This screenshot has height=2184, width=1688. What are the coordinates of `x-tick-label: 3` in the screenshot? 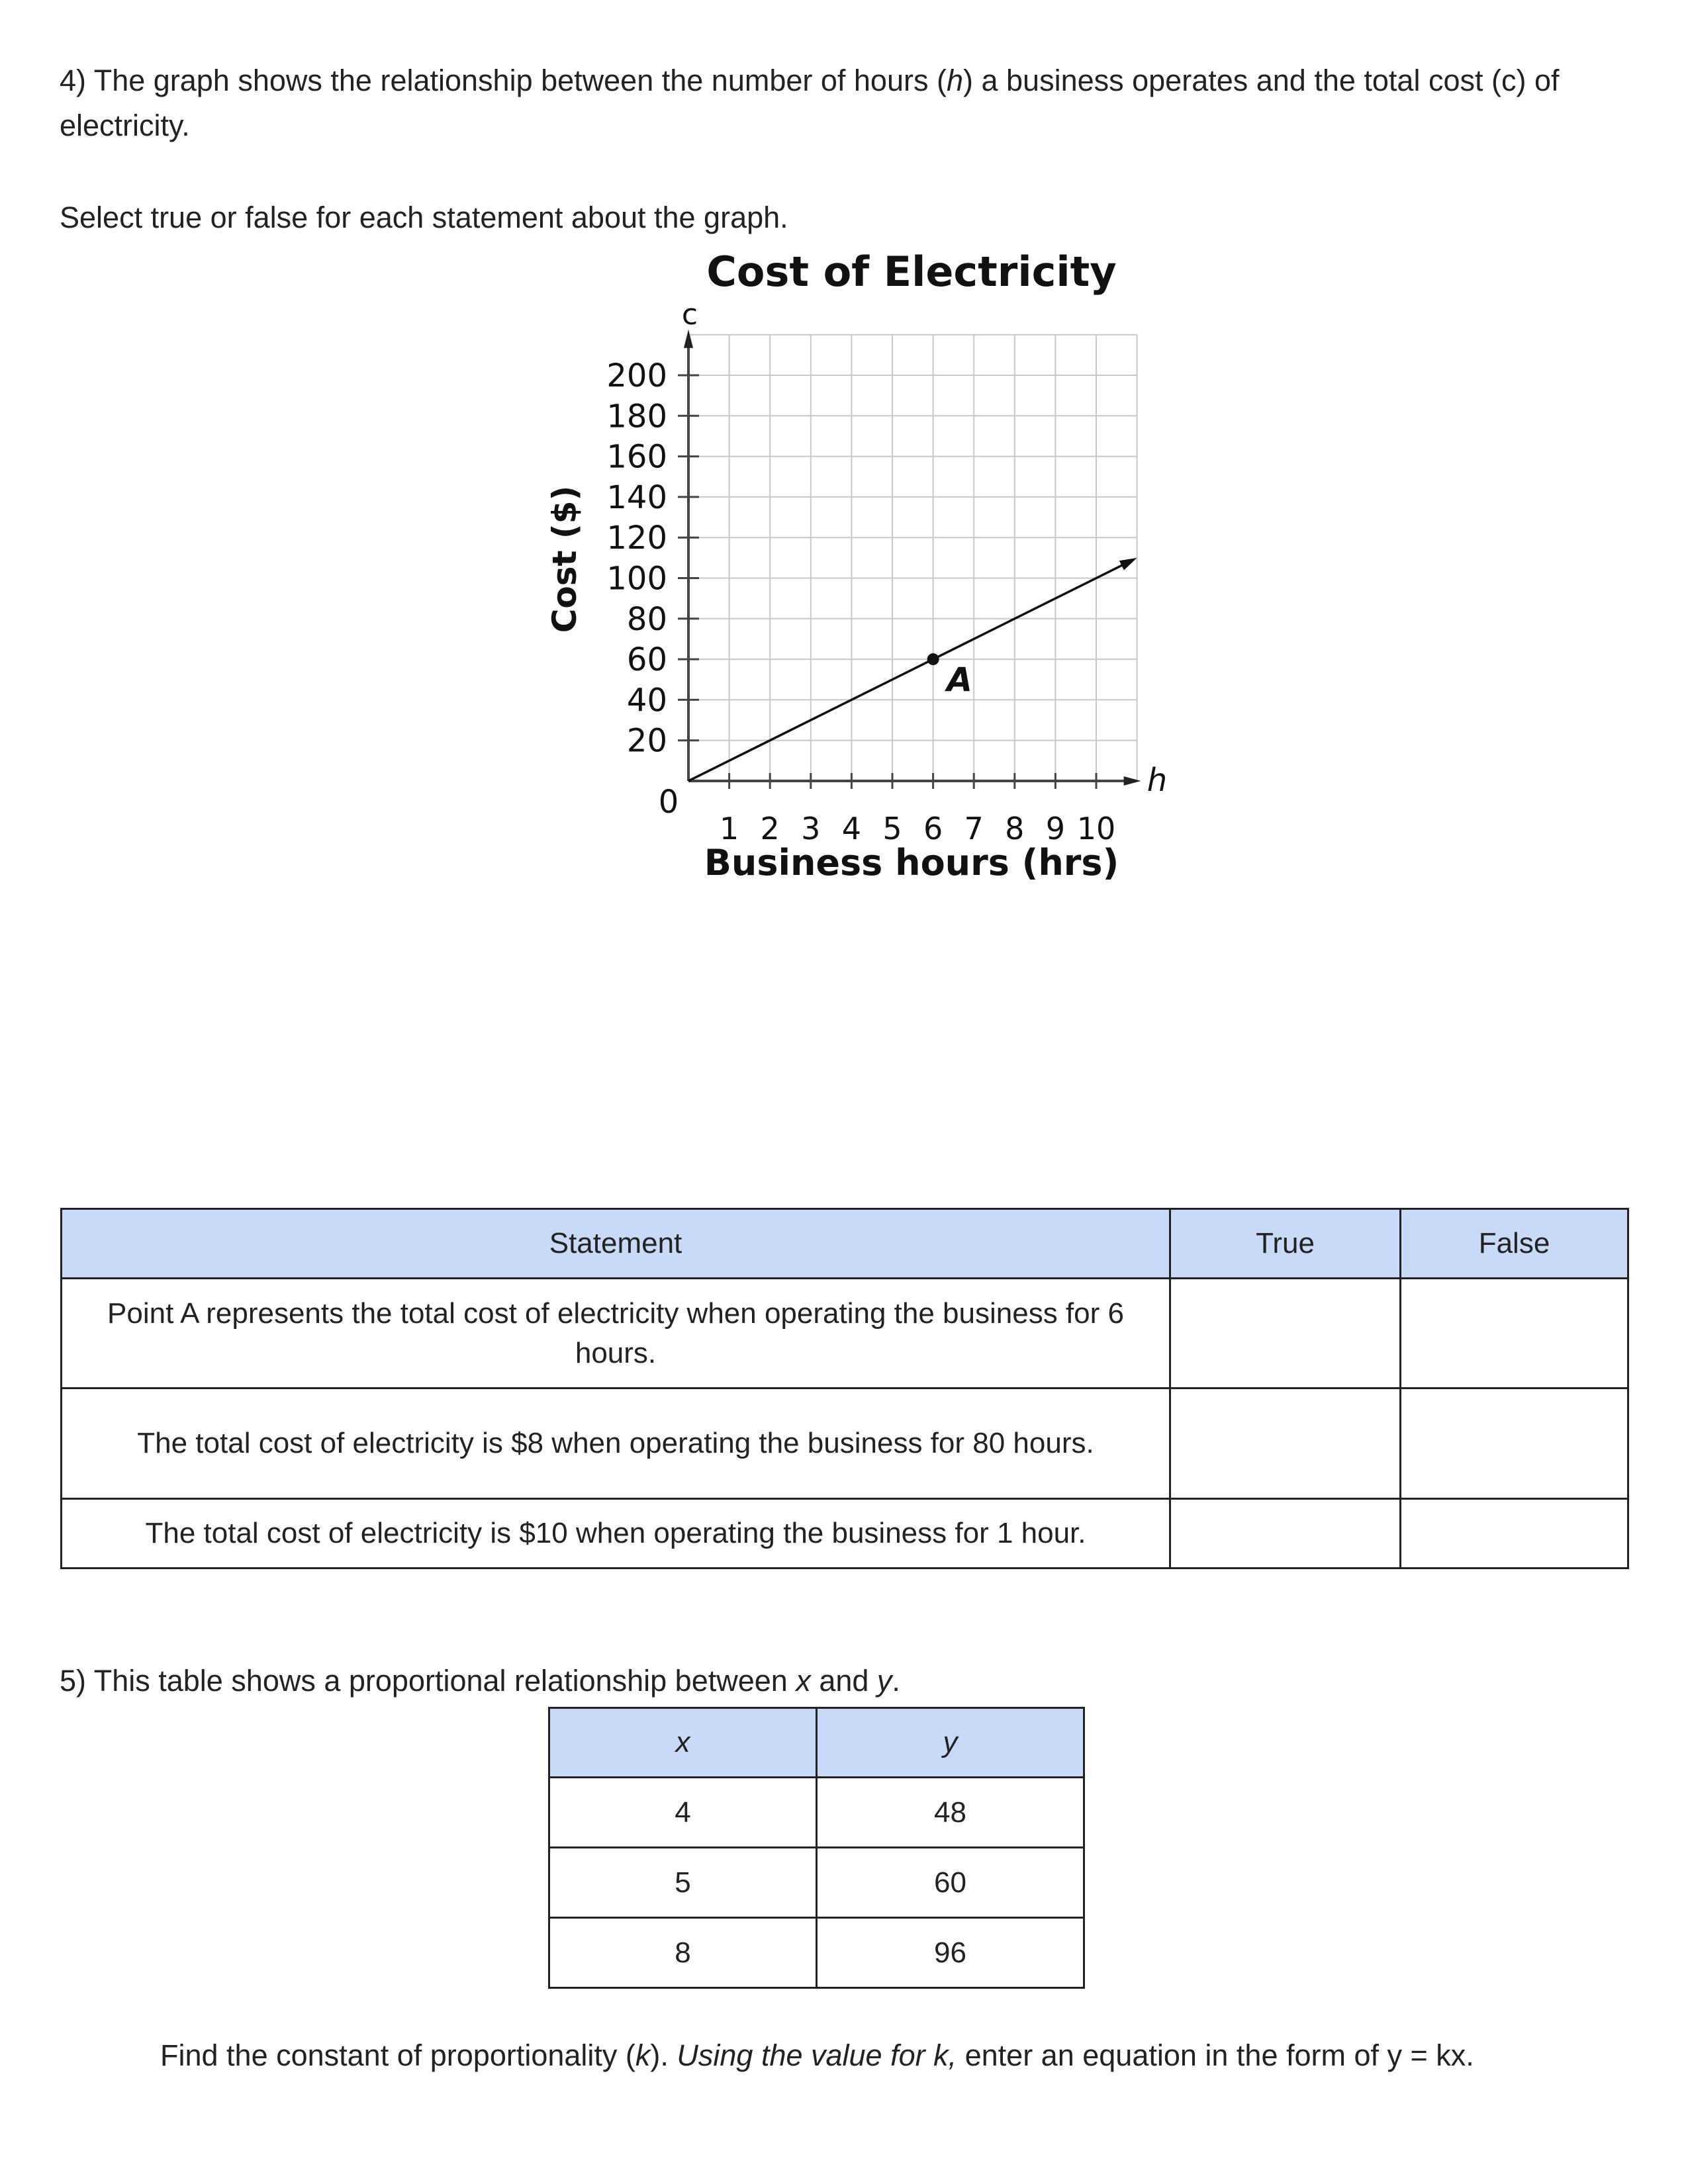 It's located at (810, 829).